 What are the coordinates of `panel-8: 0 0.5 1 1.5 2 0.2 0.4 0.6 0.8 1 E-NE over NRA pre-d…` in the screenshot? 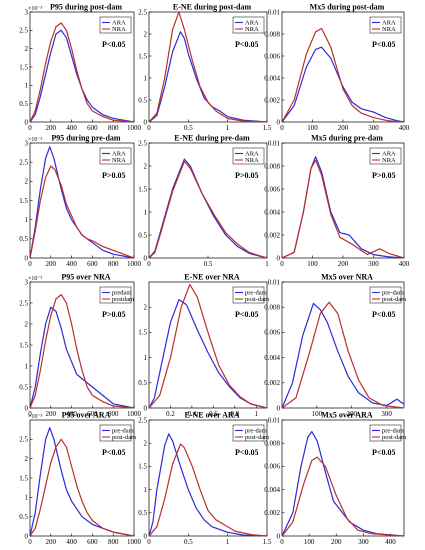 It's located at (203, 346).